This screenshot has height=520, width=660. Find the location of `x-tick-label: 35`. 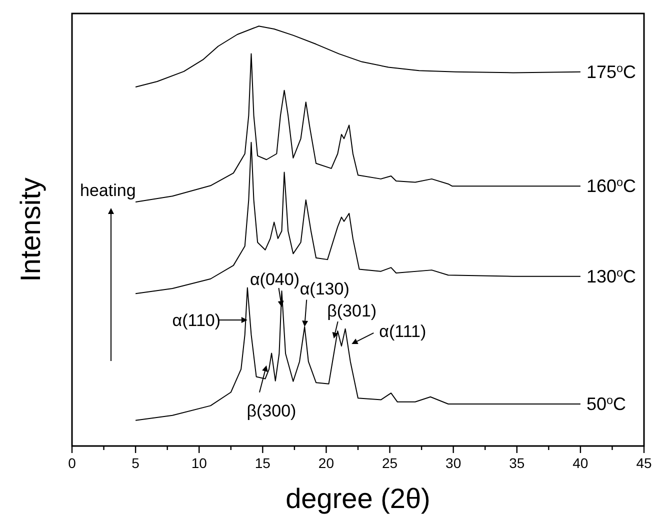

x-tick-label: 35 is located at coordinates (517, 463).